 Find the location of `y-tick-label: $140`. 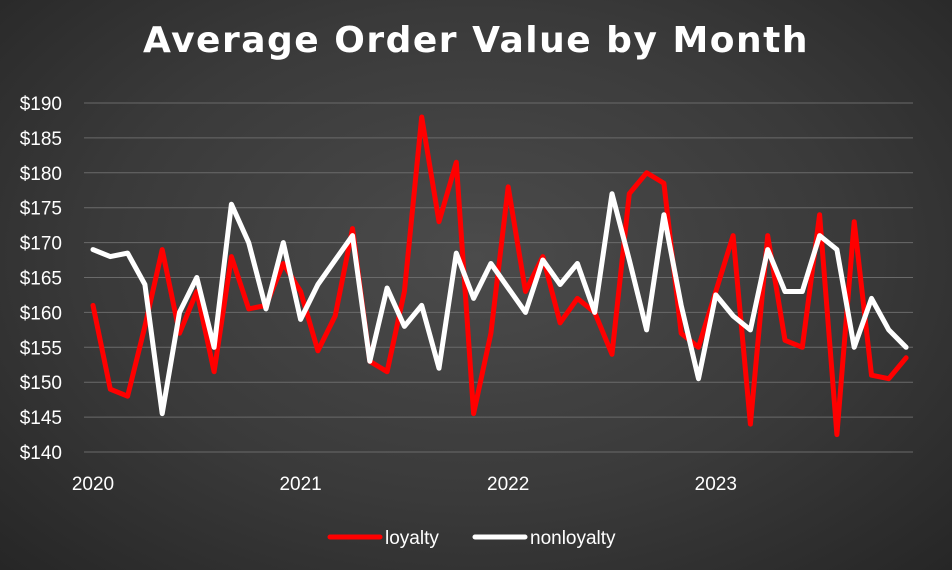

y-tick-label: $140 is located at coordinates (41, 453).